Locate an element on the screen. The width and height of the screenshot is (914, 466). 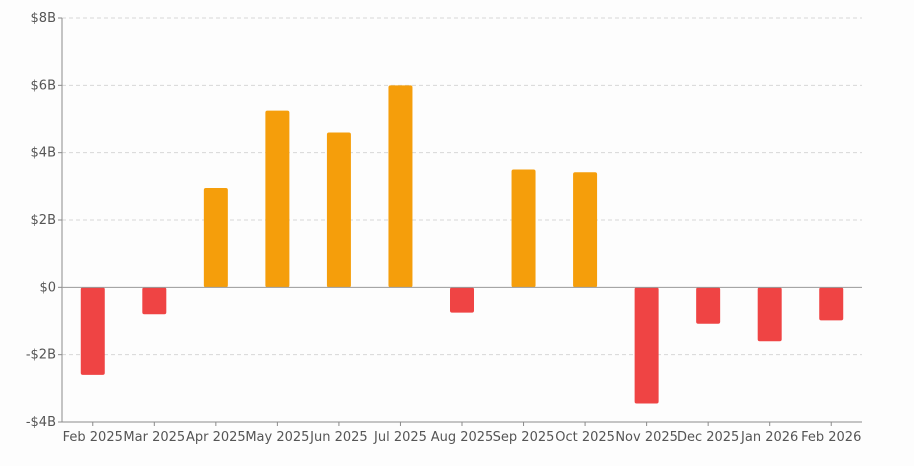
bar-oct-2025 is located at coordinates (585, 230).